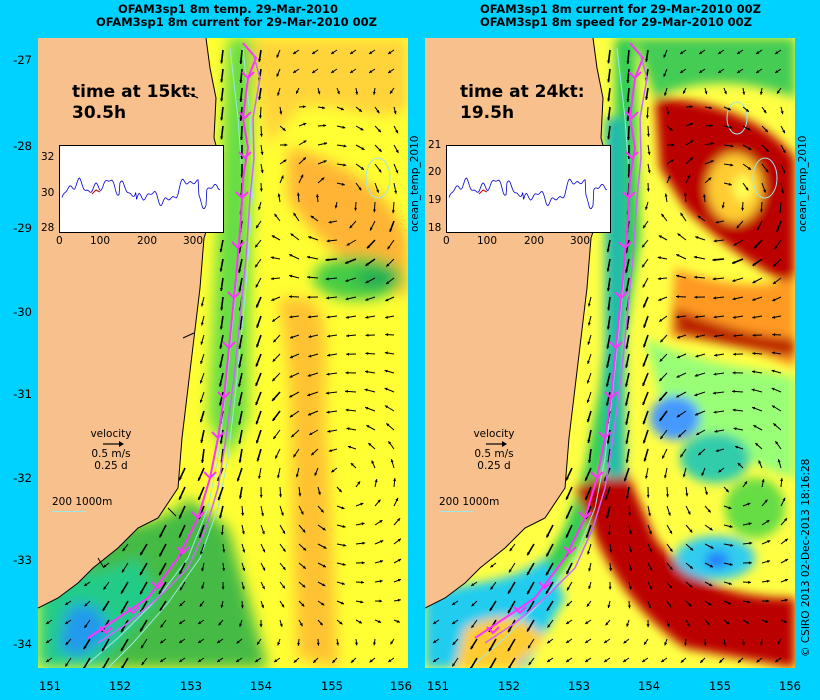  Describe the element at coordinates (22, 478) in the screenshot. I see `y-tick: -32` at that location.